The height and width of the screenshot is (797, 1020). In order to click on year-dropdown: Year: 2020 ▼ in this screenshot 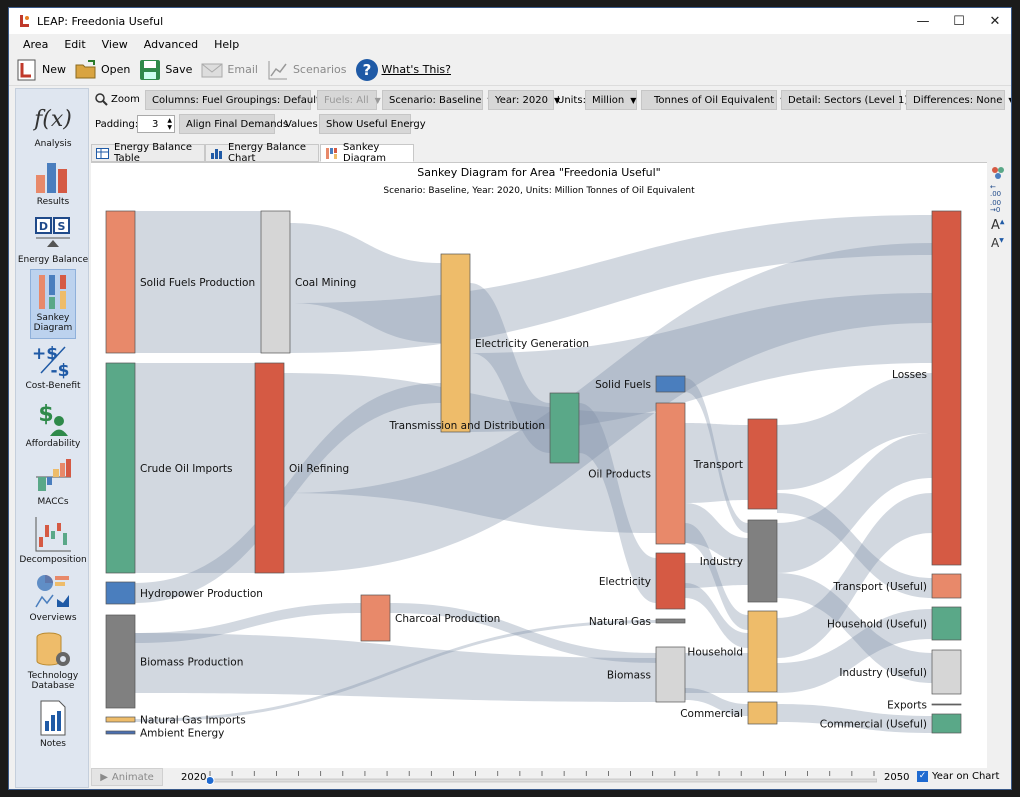, I will do `click(524, 100)`.